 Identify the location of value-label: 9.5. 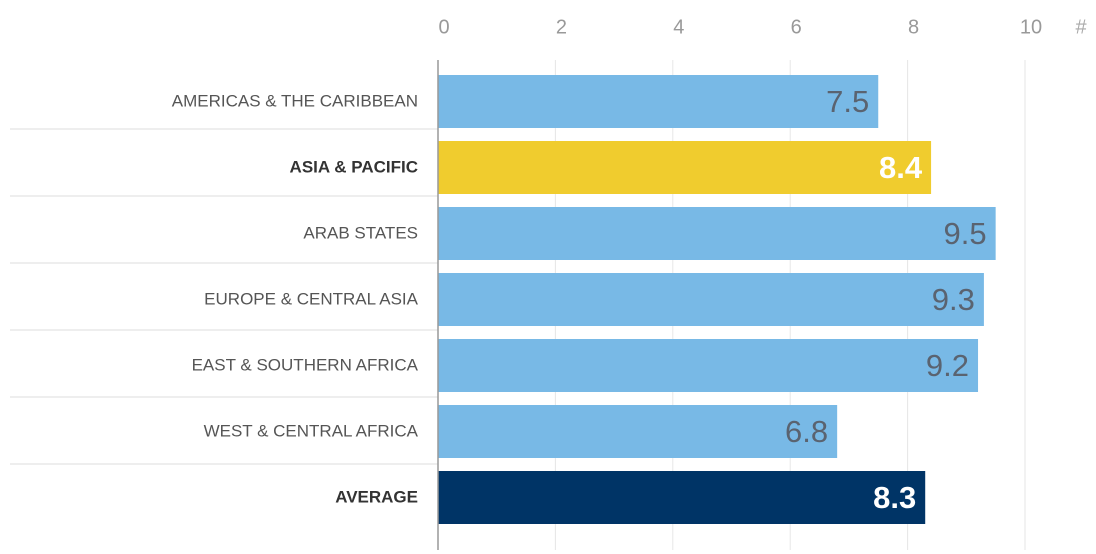
(965, 233).